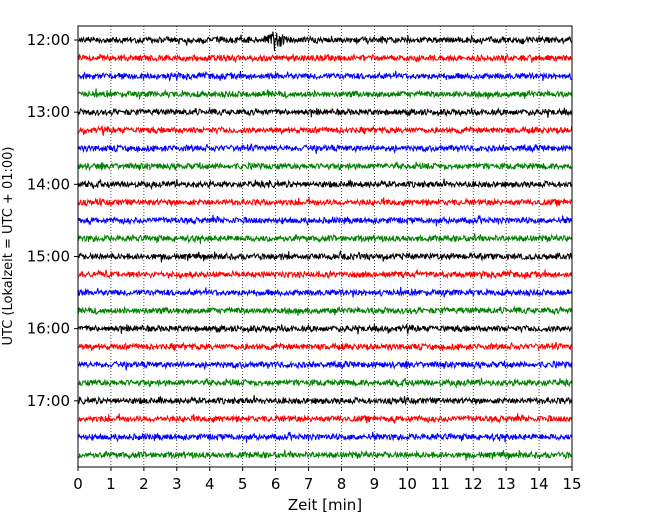  Describe the element at coordinates (407, 484) in the screenshot. I see `x-tick-label: 10` at that location.